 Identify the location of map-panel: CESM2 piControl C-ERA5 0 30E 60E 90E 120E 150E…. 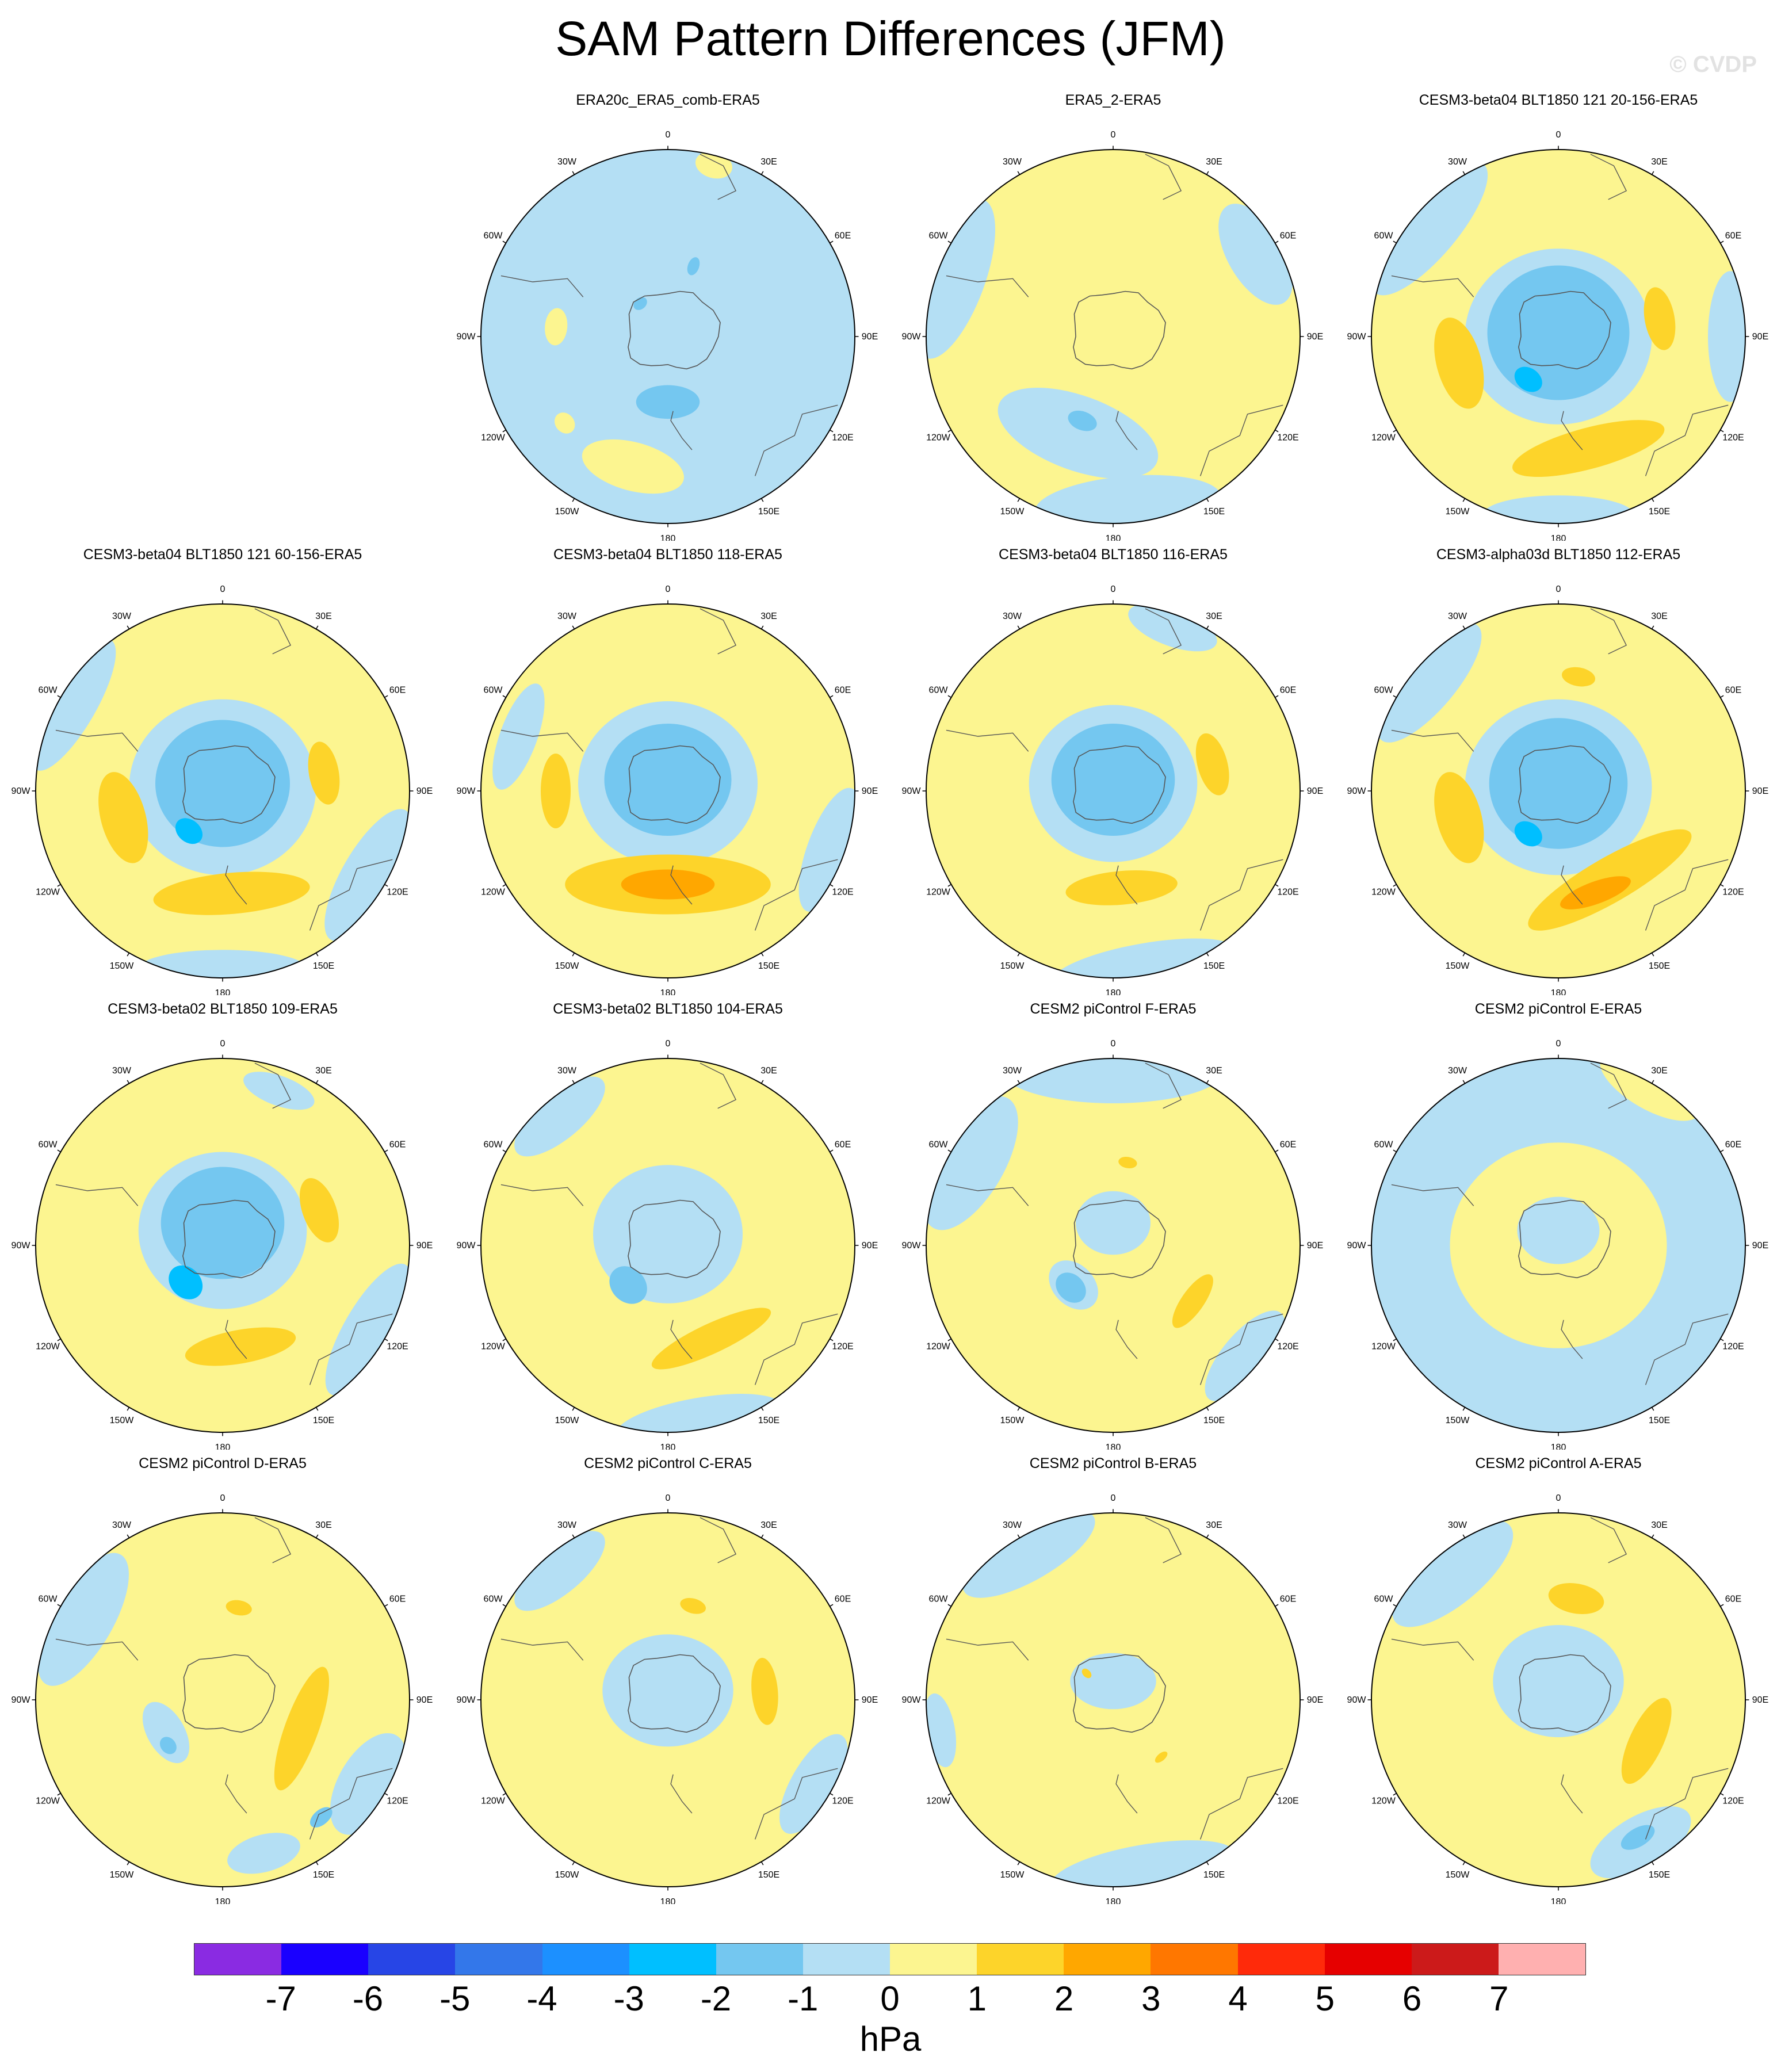
(667, 1677).